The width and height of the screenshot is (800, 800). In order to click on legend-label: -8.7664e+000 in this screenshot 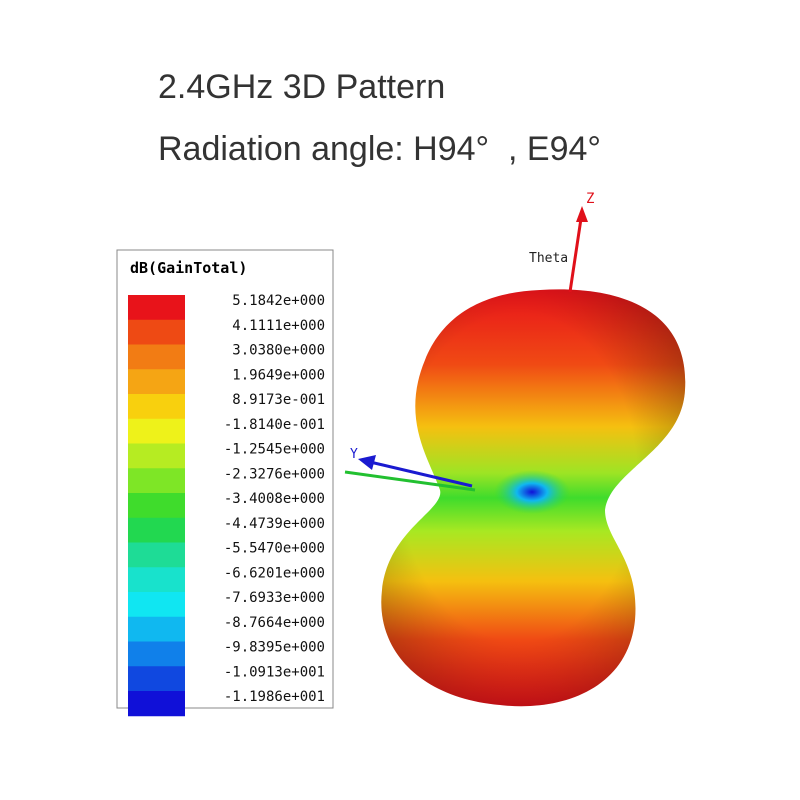, I will do `click(274, 623)`.